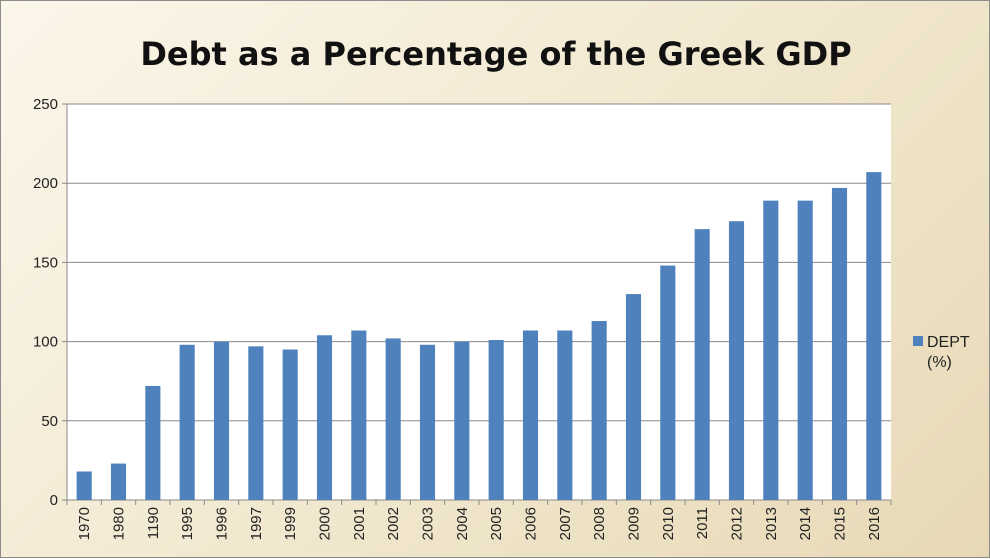  What do you see at coordinates (256, 523) in the screenshot?
I see `x-tick-label: 1997` at bounding box center [256, 523].